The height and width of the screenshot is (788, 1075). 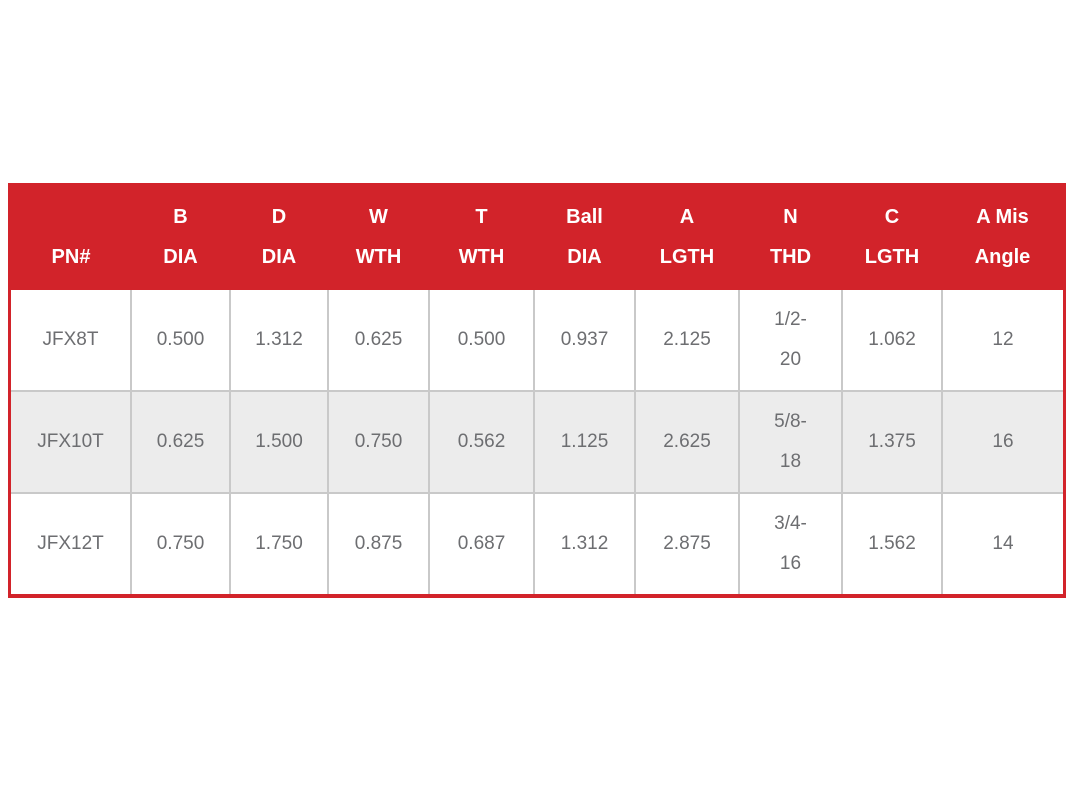 I want to click on cell-n-thd-line: 1/2-, so click(x=790, y=319).